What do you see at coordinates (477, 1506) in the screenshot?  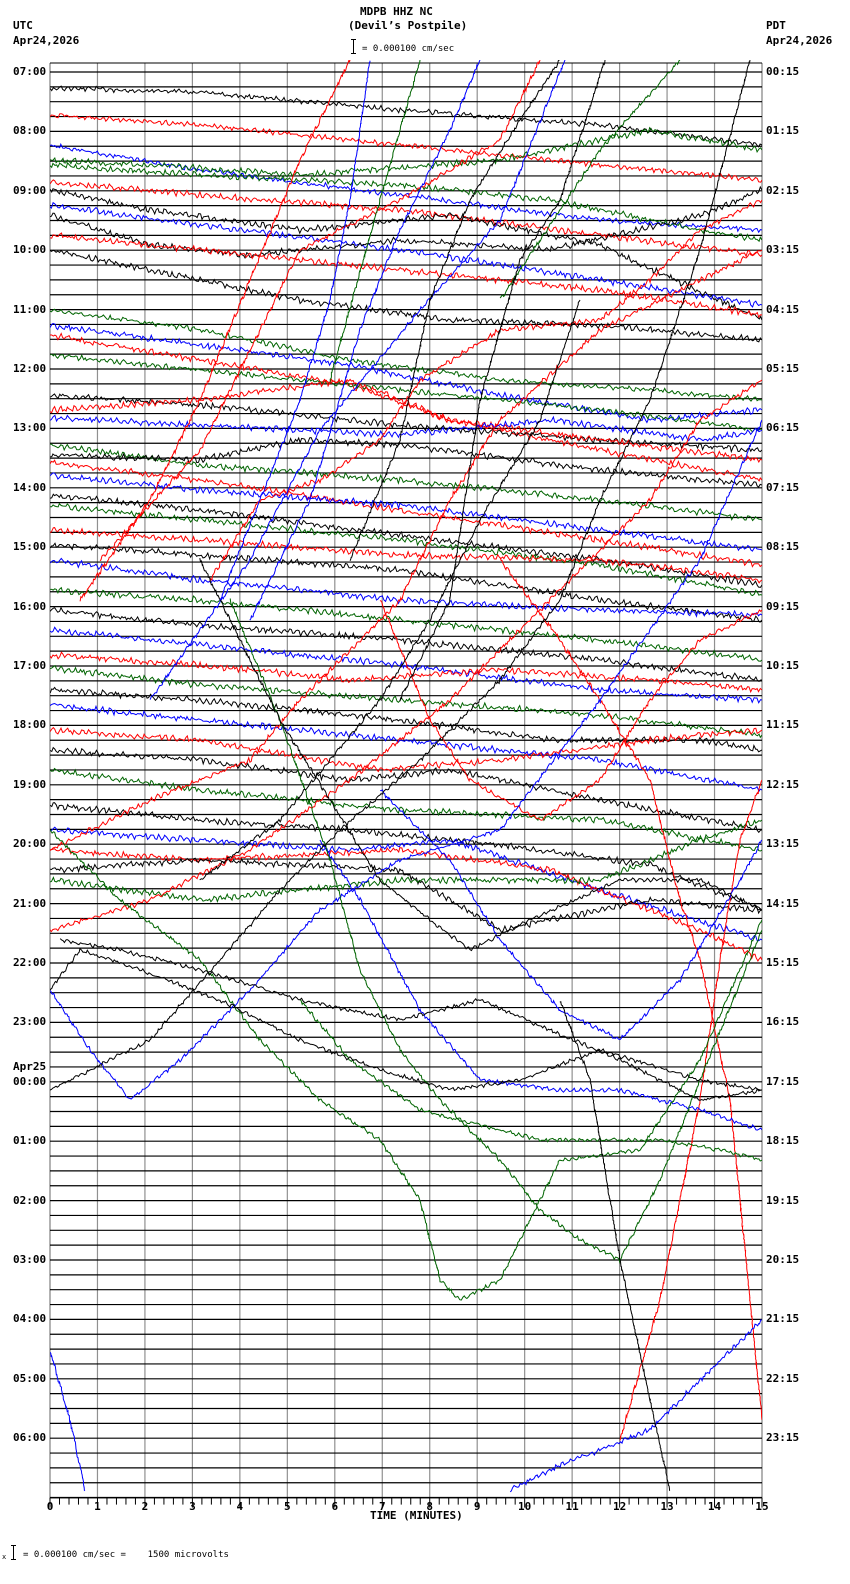 I see `x-tick-label: 9` at bounding box center [477, 1506].